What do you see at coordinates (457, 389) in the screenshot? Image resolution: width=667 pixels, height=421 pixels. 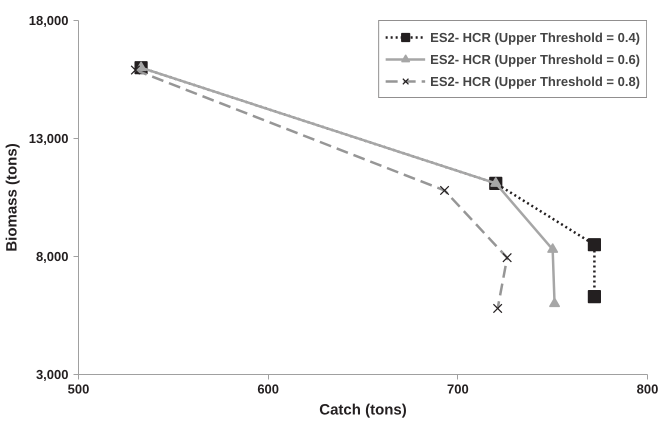 I see `x-tick-label: 700` at bounding box center [457, 389].